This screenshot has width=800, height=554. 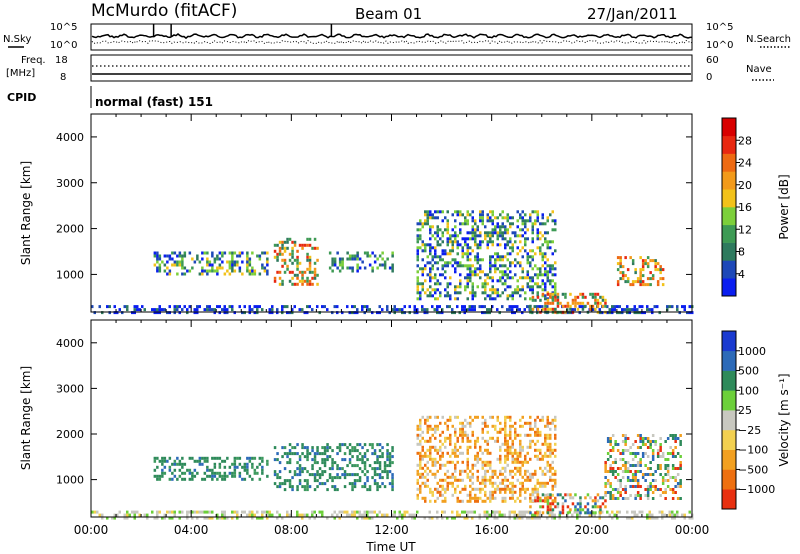 I want to click on xtick-label: 00:00, so click(x=91, y=530).